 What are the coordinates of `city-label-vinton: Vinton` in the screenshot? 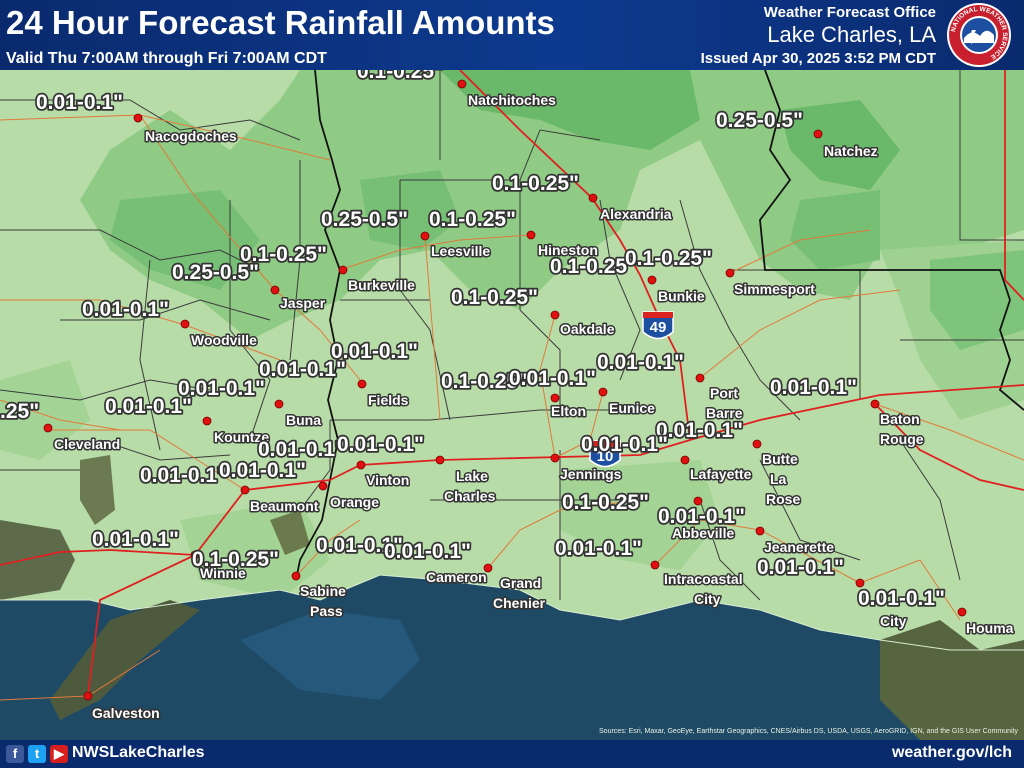 It's located at (387, 480).